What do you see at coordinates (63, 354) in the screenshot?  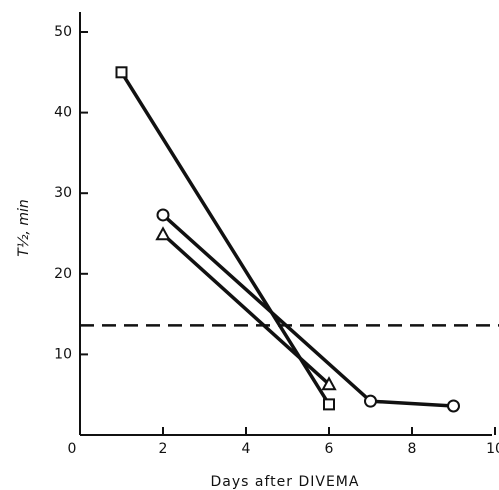 I see `y-tick-label: 10` at bounding box center [63, 354].